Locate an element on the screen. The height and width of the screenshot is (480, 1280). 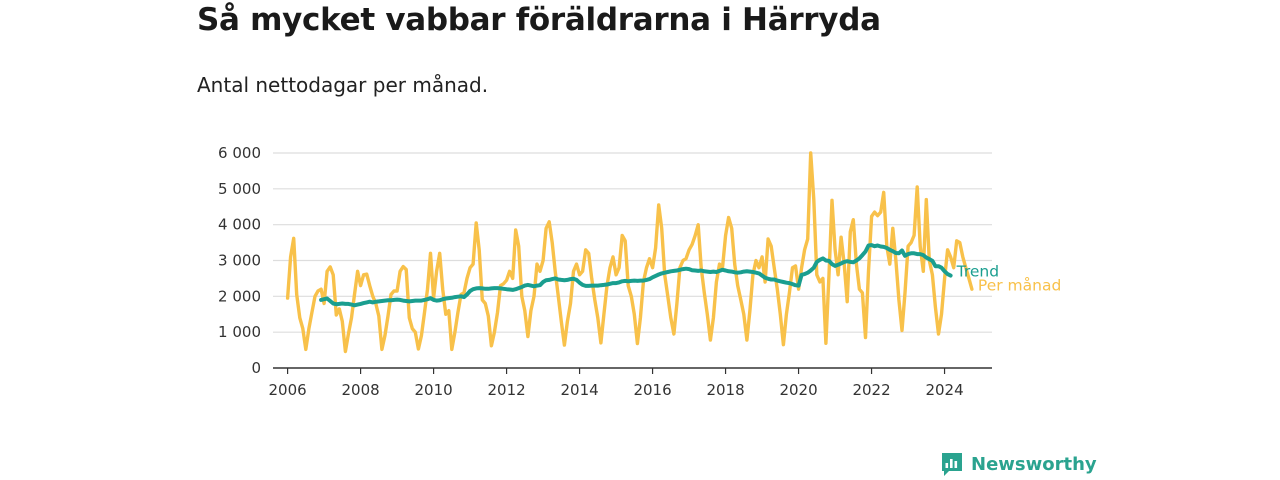
x-tick-label: 2016 is located at coordinates (652, 390).